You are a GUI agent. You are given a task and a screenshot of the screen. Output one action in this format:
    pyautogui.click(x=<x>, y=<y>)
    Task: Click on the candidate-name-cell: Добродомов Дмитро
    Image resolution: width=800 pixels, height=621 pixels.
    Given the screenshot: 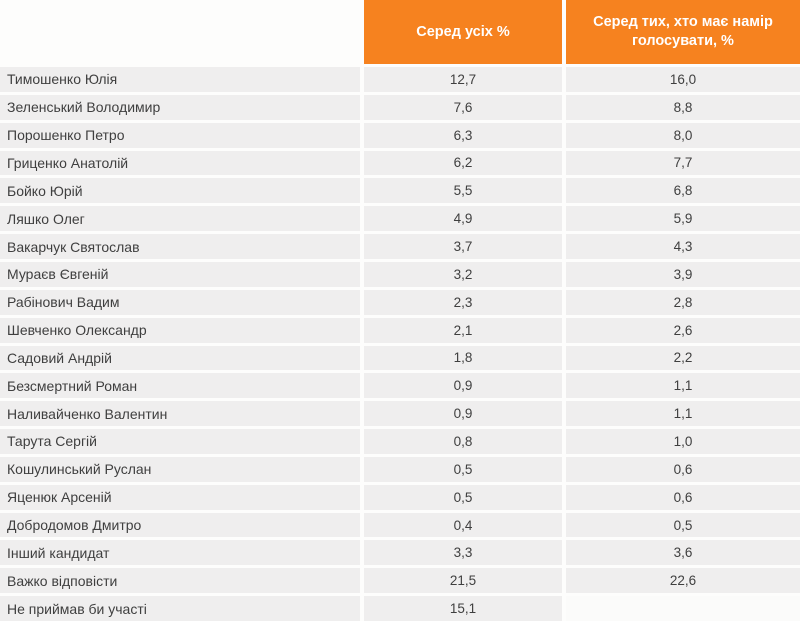 What is the action you would take?
    pyautogui.click(x=180, y=525)
    